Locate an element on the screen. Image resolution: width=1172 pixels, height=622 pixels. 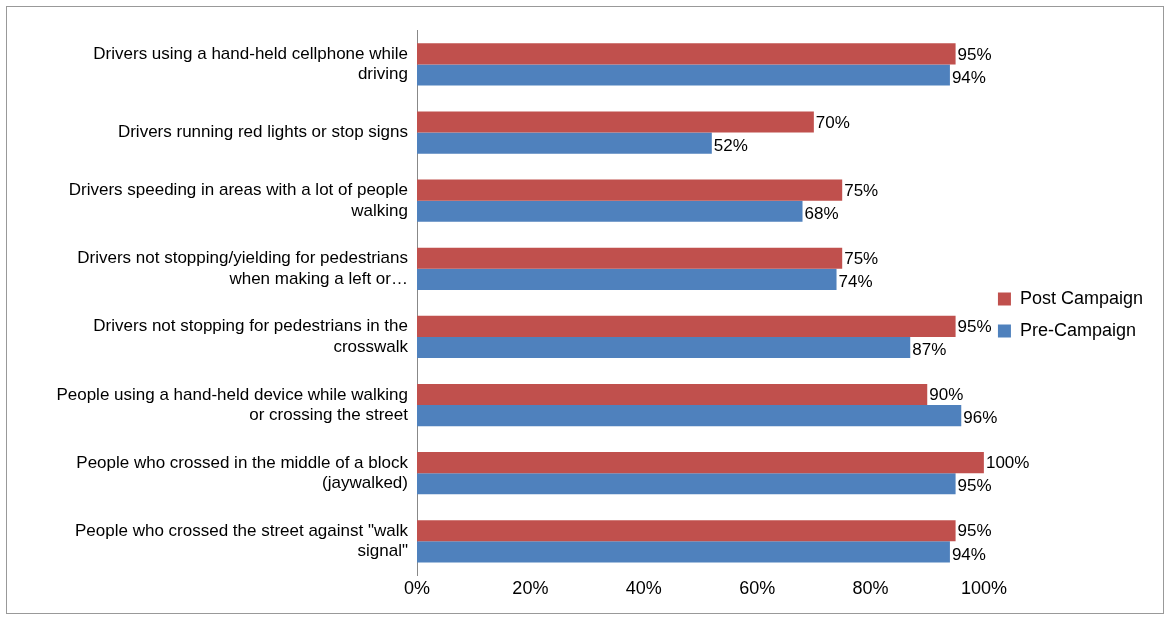
x-tick-label: 20% is located at coordinates (530, 588).